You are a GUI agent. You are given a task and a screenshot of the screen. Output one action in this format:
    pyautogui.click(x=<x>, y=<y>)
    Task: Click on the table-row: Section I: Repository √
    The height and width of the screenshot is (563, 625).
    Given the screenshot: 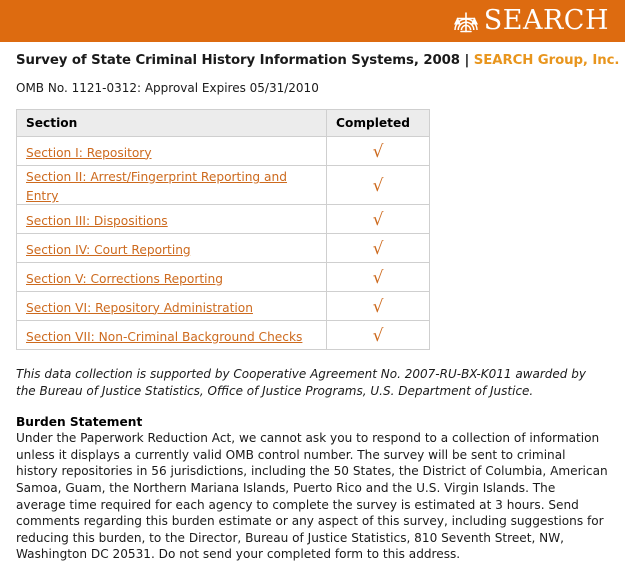 What is the action you would take?
    pyautogui.click(x=223, y=151)
    